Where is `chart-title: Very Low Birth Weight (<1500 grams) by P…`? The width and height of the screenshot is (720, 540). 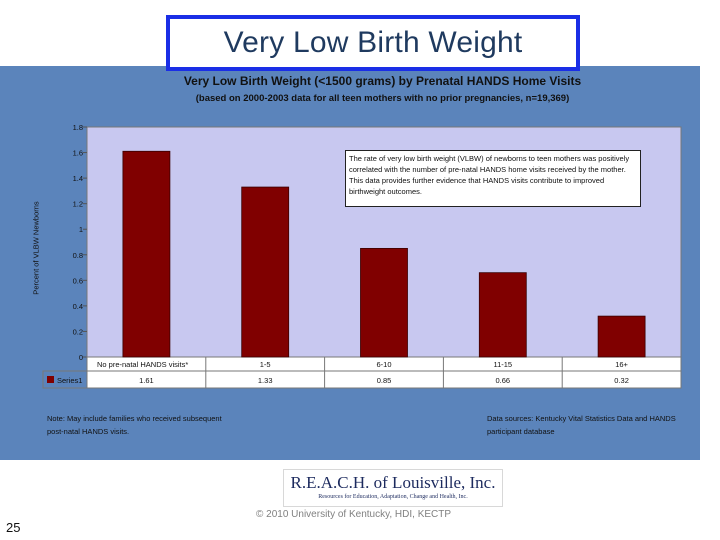 chart-title: Very Low Birth Weight (<1500 grams) by P… is located at coordinates (382, 81).